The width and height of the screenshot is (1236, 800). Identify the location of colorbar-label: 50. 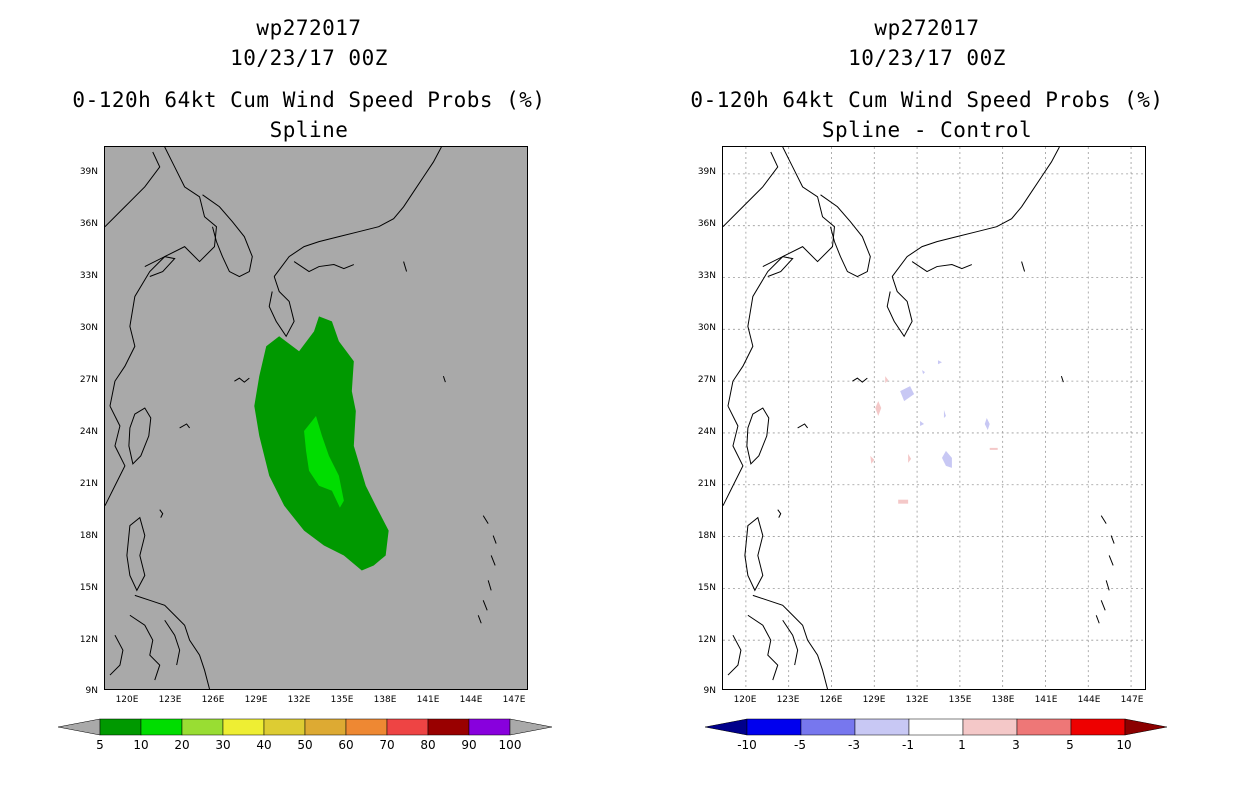
(305, 745).